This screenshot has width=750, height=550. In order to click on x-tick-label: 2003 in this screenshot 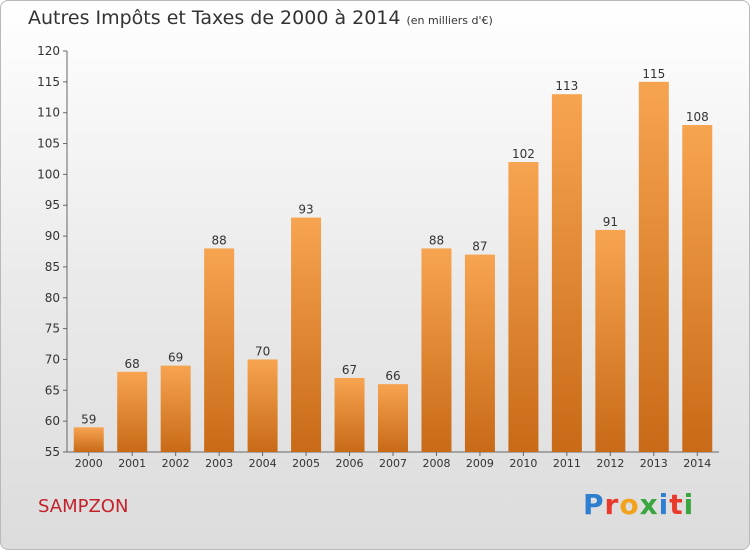, I will do `click(219, 463)`.